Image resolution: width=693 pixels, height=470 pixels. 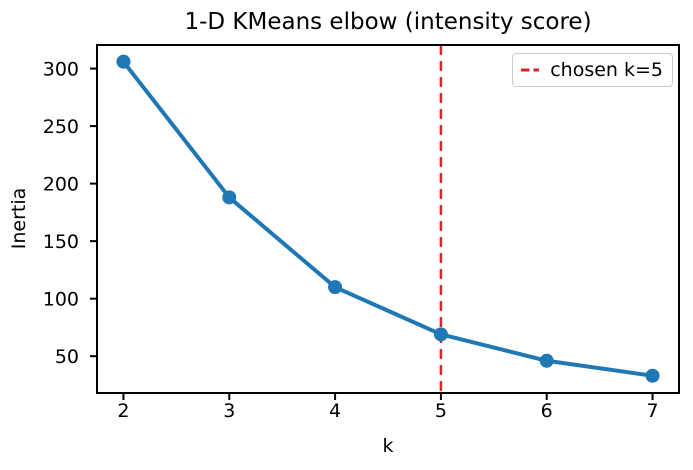 I want to click on y-tick-label: 200, so click(x=61, y=185).